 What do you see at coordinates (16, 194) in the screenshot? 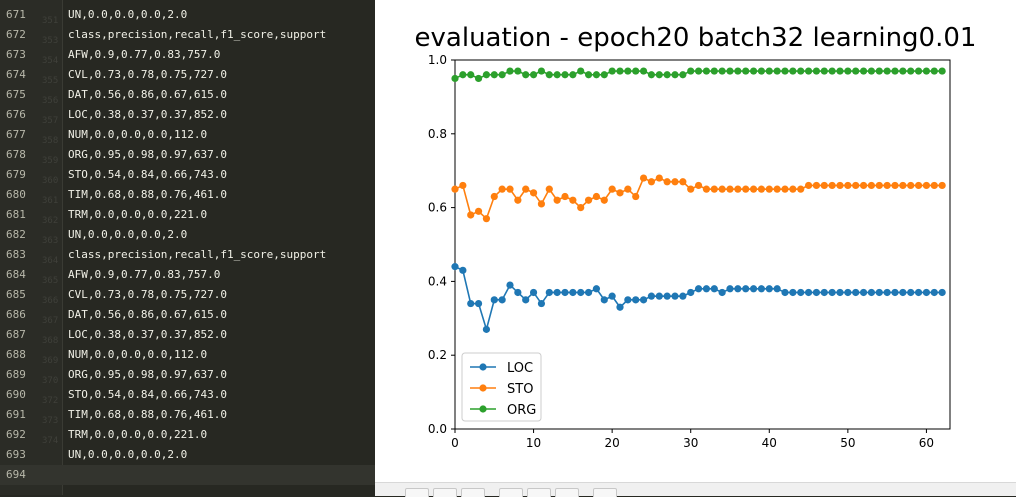
I see `line-number: 680` at bounding box center [16, 194].